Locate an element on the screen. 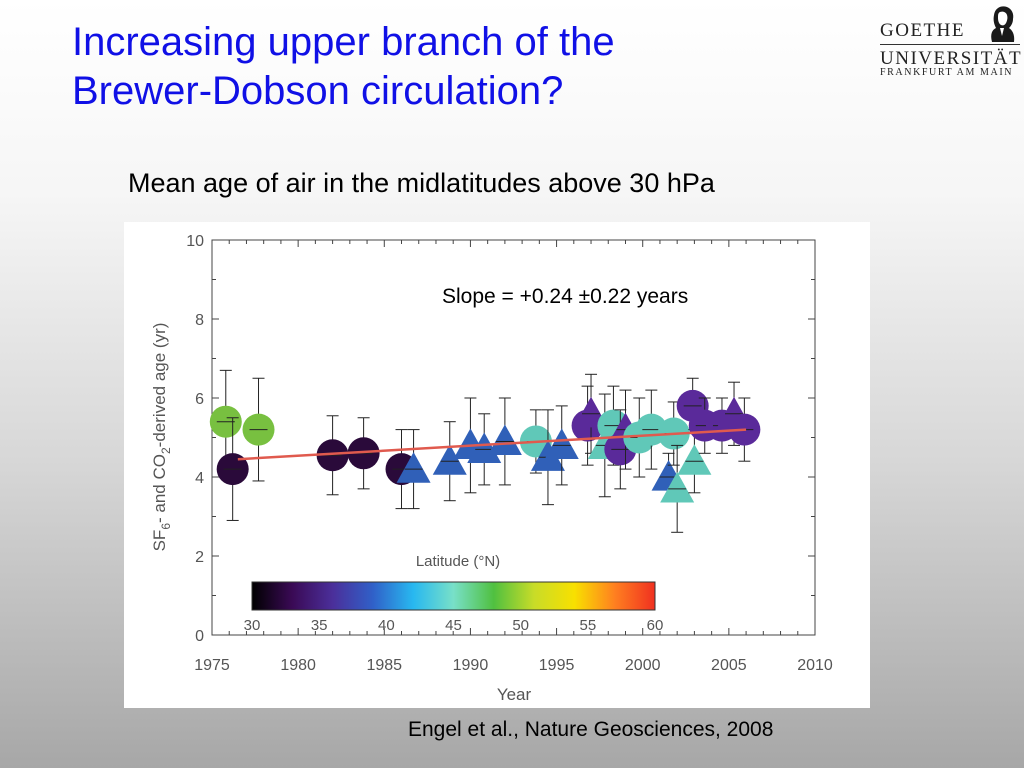  x-tick-labels: 1975 1980 1985 1990 1995 2000 2005 2010 is located at coordinates (513, 665).